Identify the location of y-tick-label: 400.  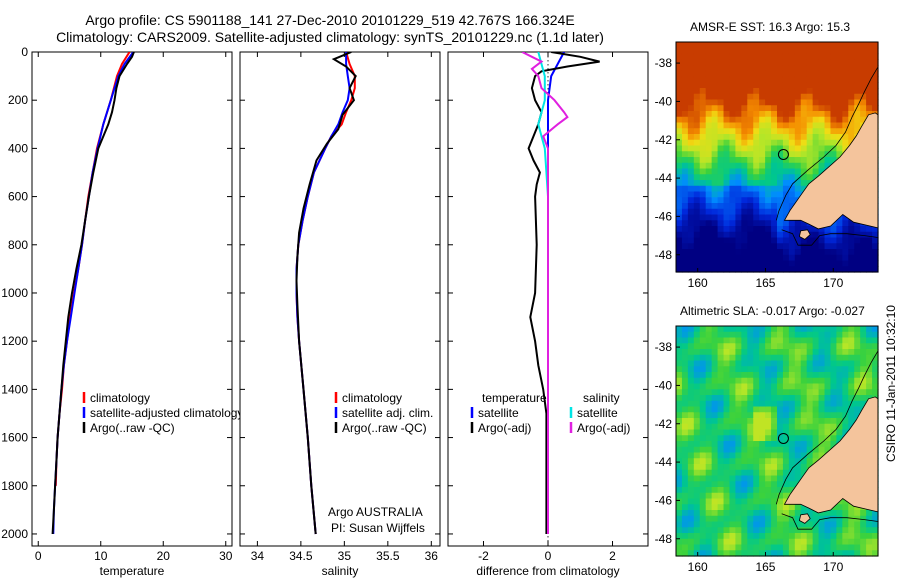
(18, 148).